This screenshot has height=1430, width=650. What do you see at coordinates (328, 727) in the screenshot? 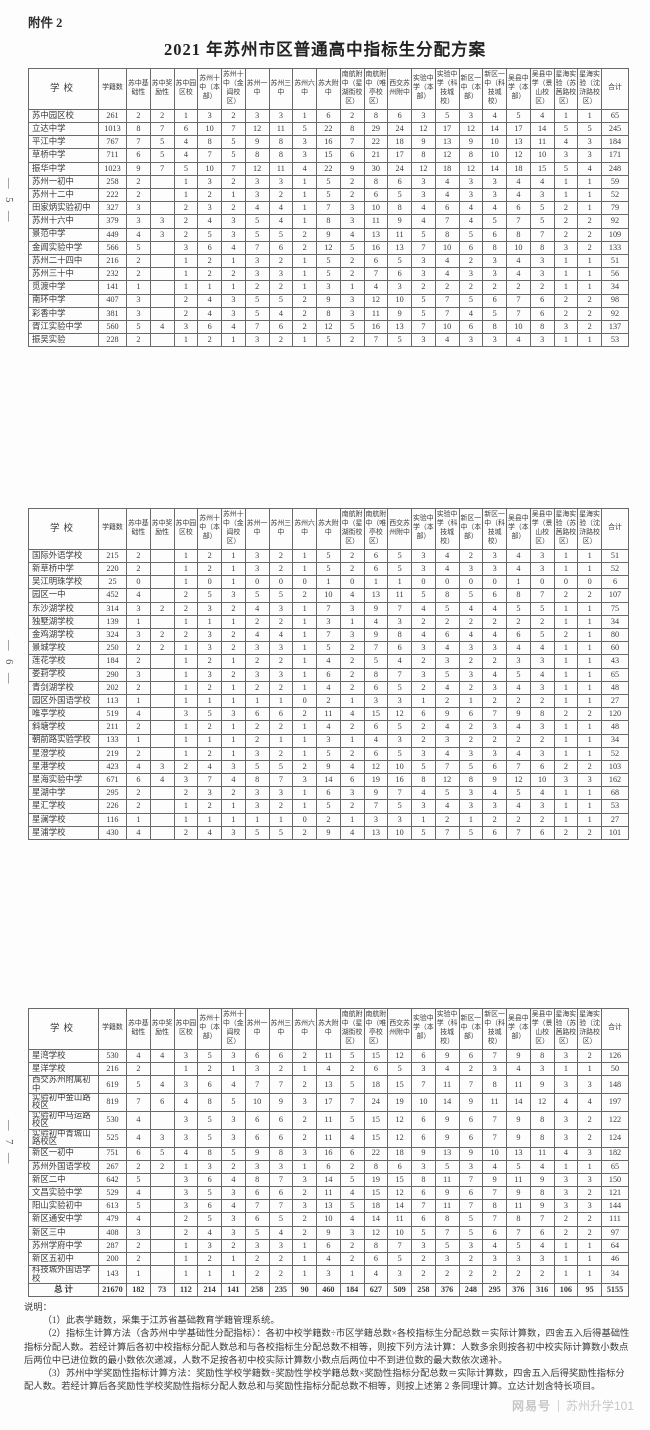
I see `table-row: 斜塘学校 211 2 1 2 1 2 2 1 4 2 6 5 2 4 2 3 4 3 1 1 48` at bounding box center [328, 727].